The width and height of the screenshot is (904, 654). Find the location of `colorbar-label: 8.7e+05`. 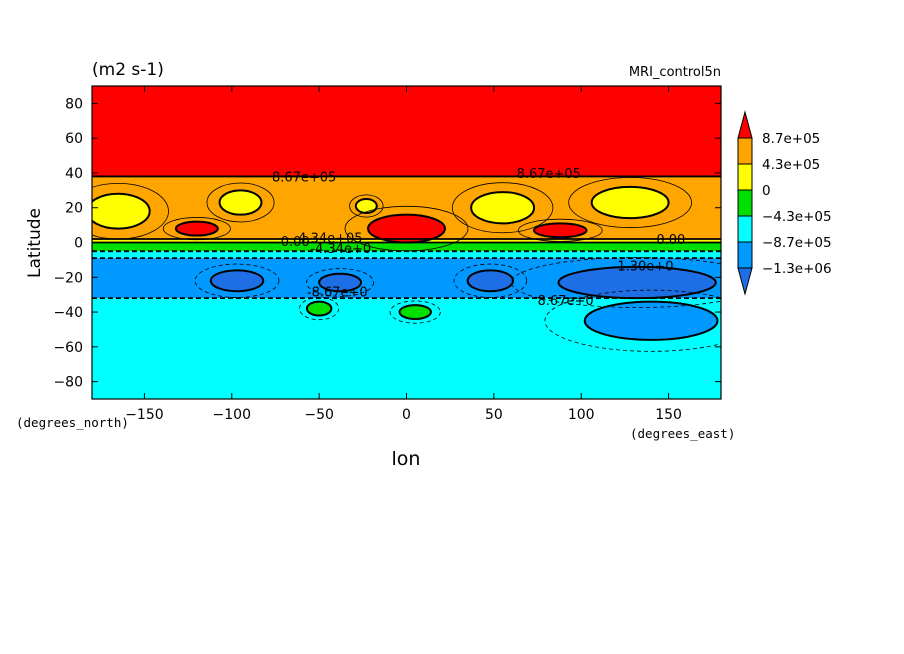

colorbar-label: 8.7e+05 is located at coordinates (791, 139).